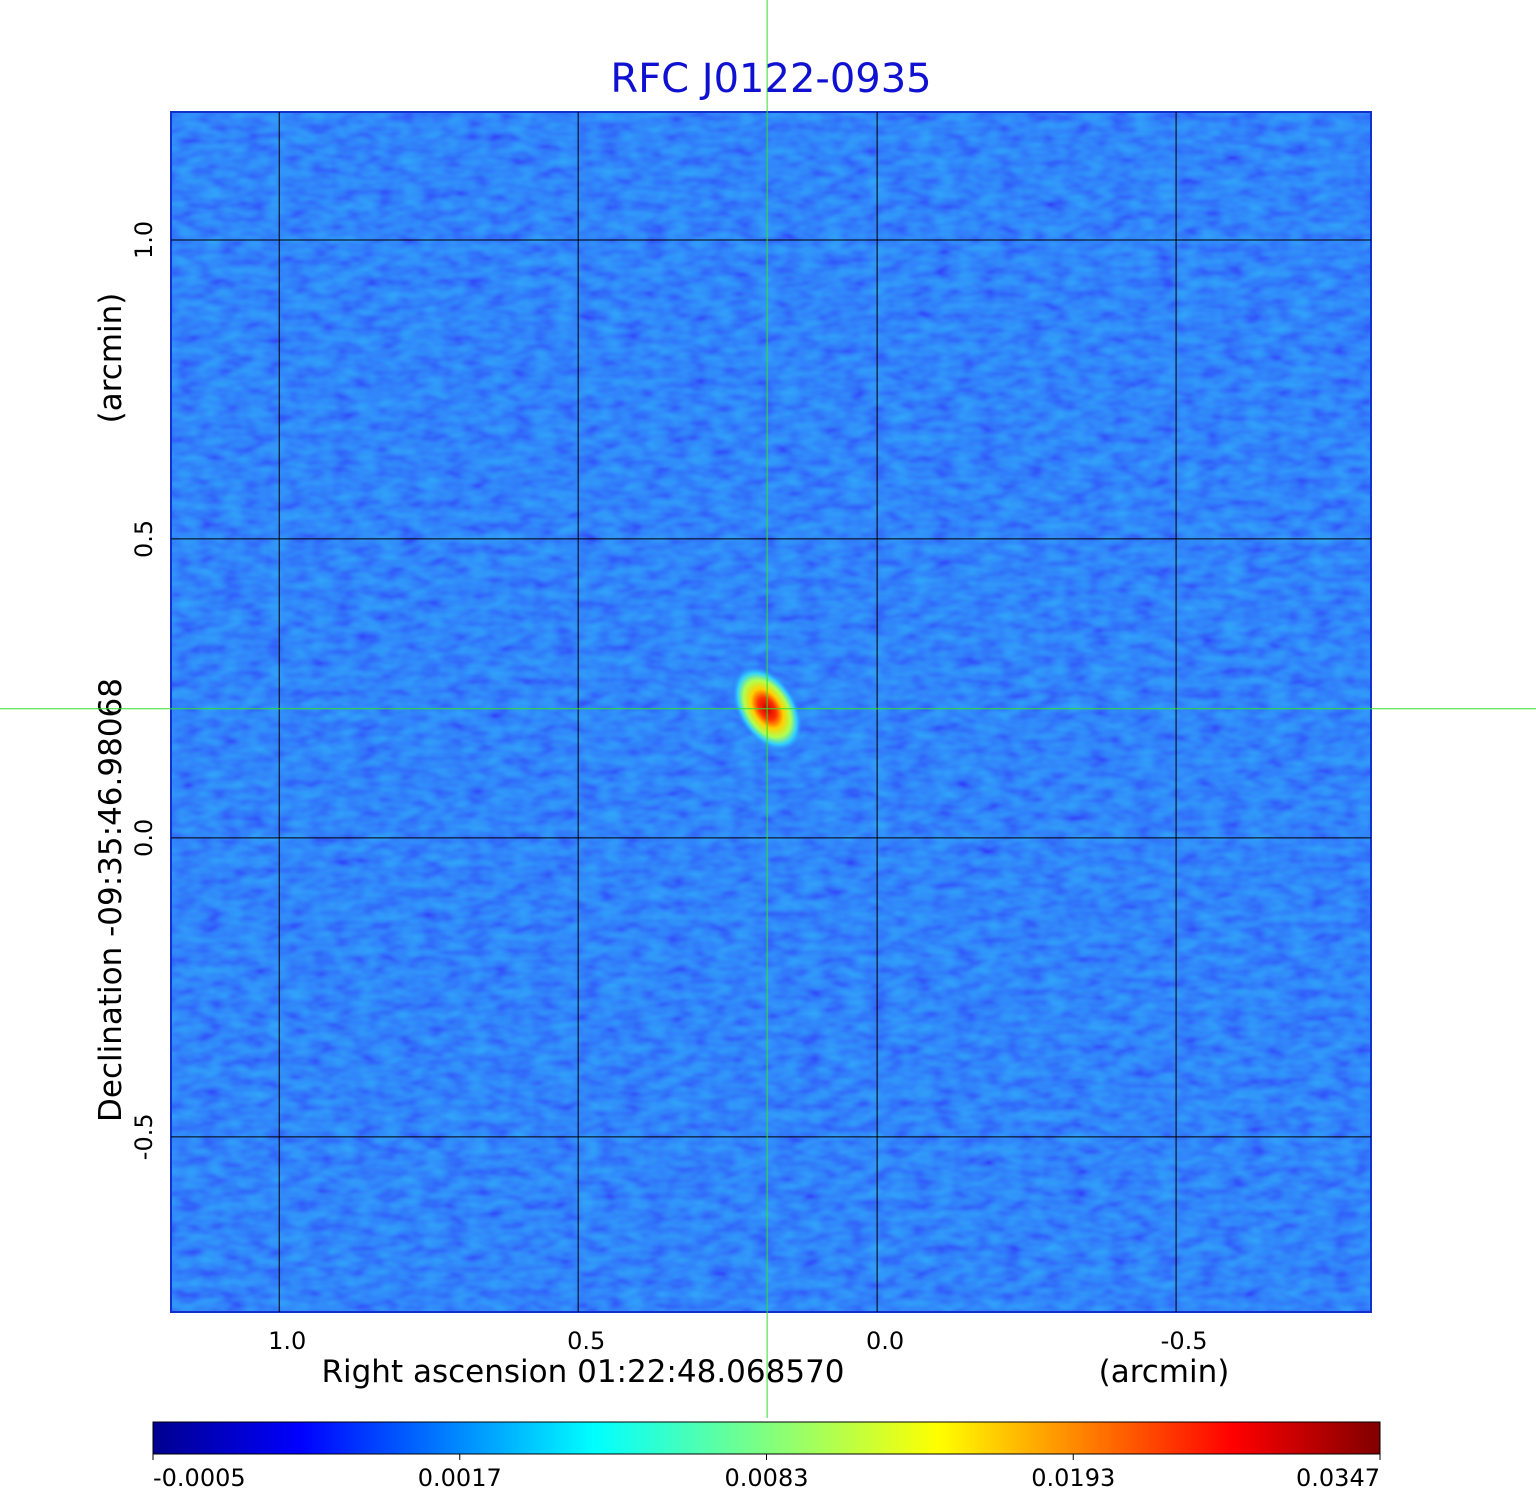  What do you see at coordinates (1184, 1341) in the screenshot?
I see `x-tick-label: -0.5` at bounding box center [1184, 1341].